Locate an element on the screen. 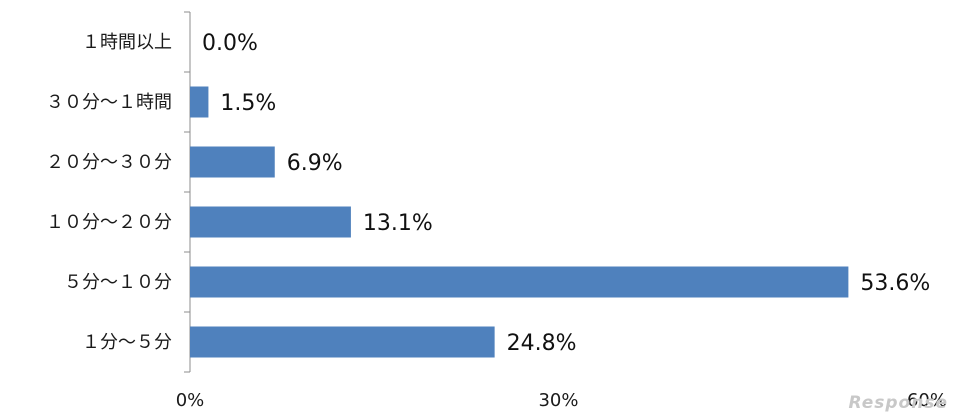  category-label: １時間以上 is located at coordinates (127, 42).